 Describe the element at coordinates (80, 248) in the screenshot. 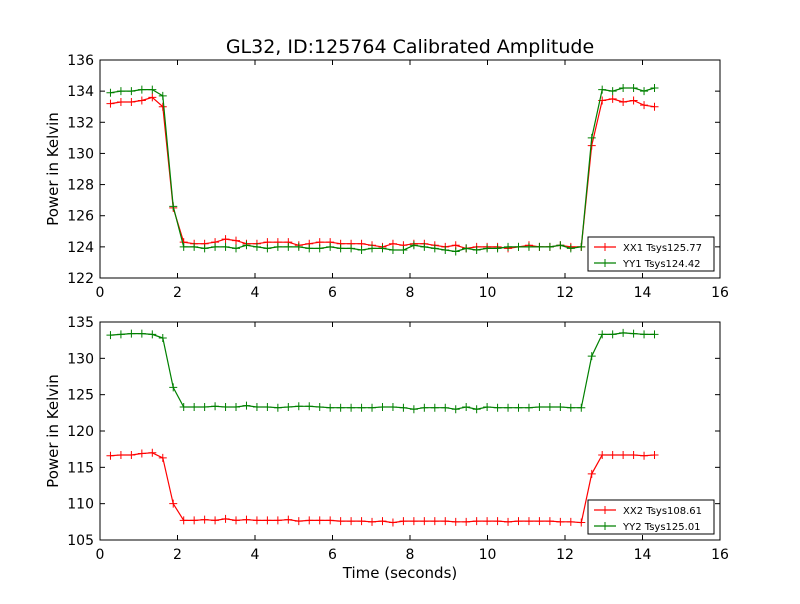

I see `y-tick-label: 124` at that location.